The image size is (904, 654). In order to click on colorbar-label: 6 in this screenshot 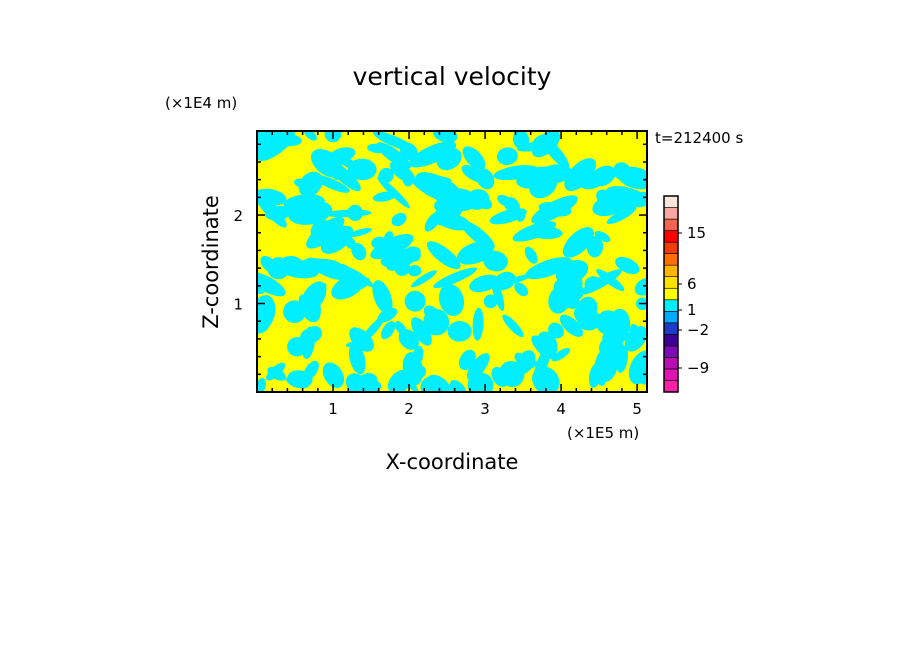, I will do `click(692, 284)`.